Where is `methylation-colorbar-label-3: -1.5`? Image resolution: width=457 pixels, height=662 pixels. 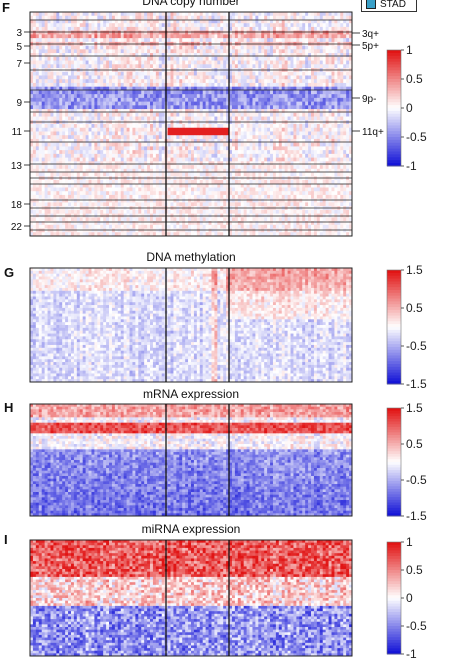 methylation-colorbar-label-3: -1.5 is located at coordinates (416, 383).